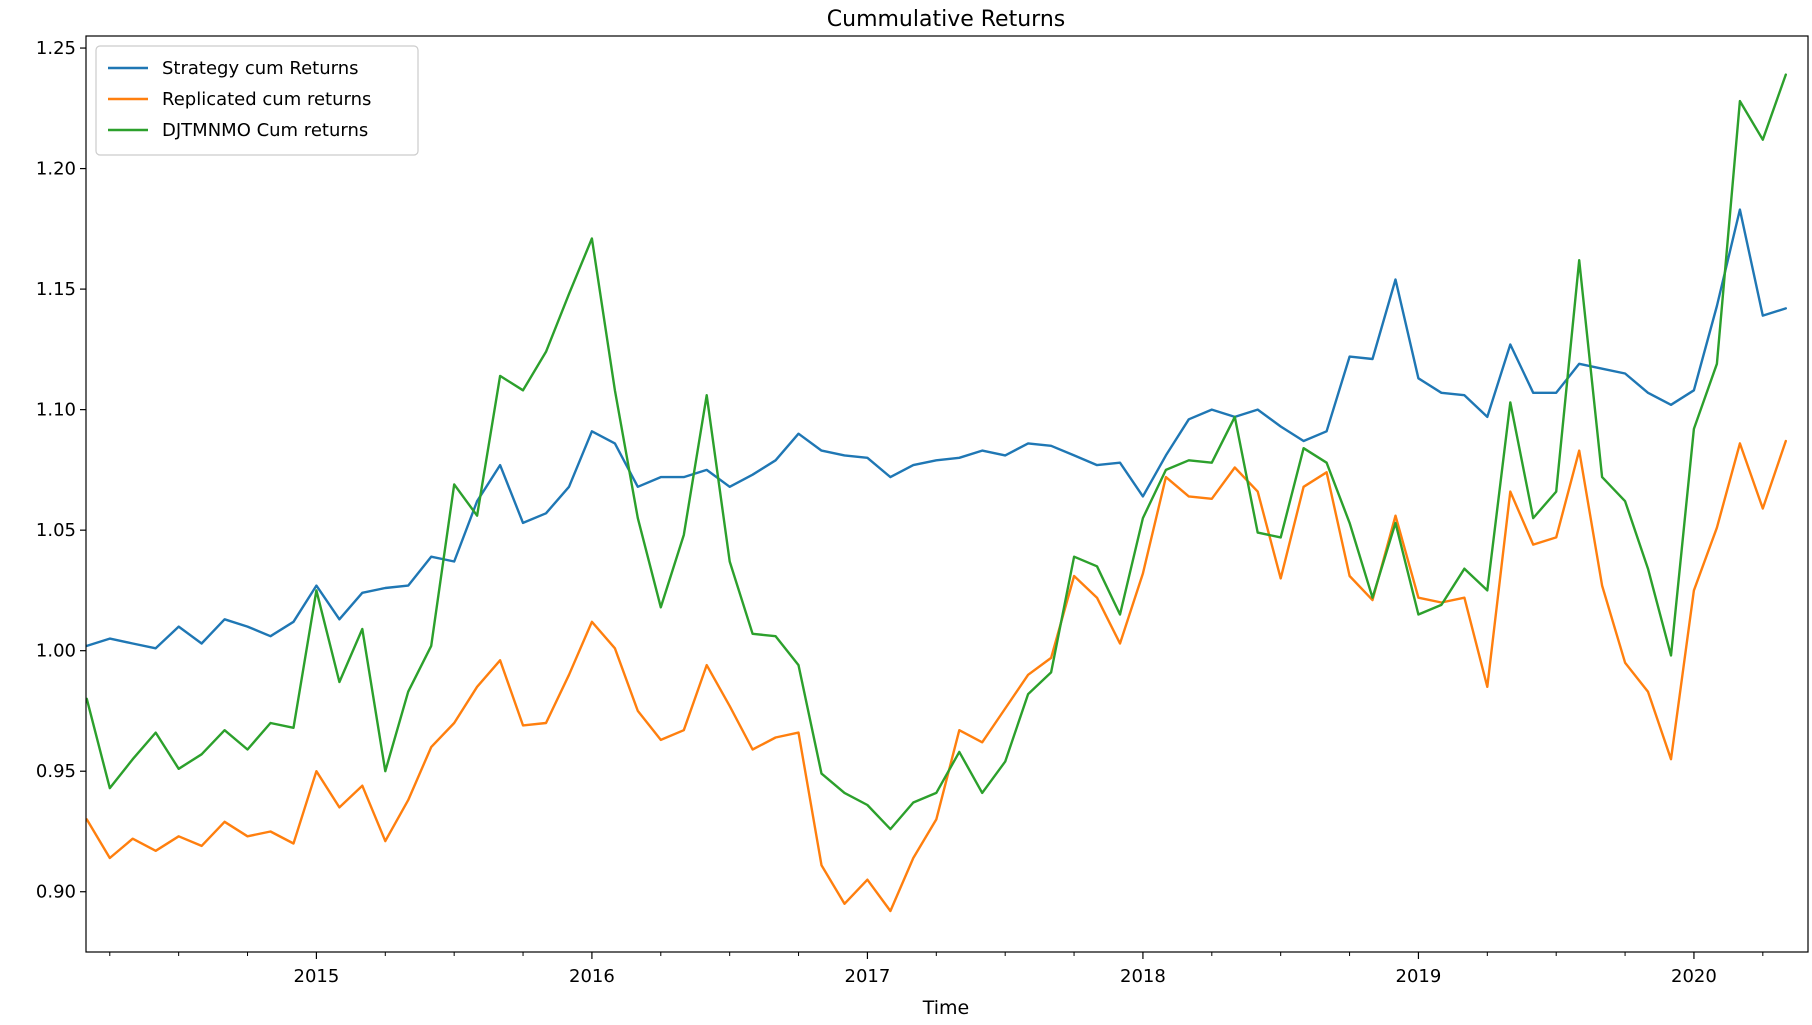 The height and width of the screenshot is (1025, 1812). What do you see at coordinates (260, 68) in the screenshot?
I see `legend-label: Strategy cum Returns` at bounding box center [260, 68].